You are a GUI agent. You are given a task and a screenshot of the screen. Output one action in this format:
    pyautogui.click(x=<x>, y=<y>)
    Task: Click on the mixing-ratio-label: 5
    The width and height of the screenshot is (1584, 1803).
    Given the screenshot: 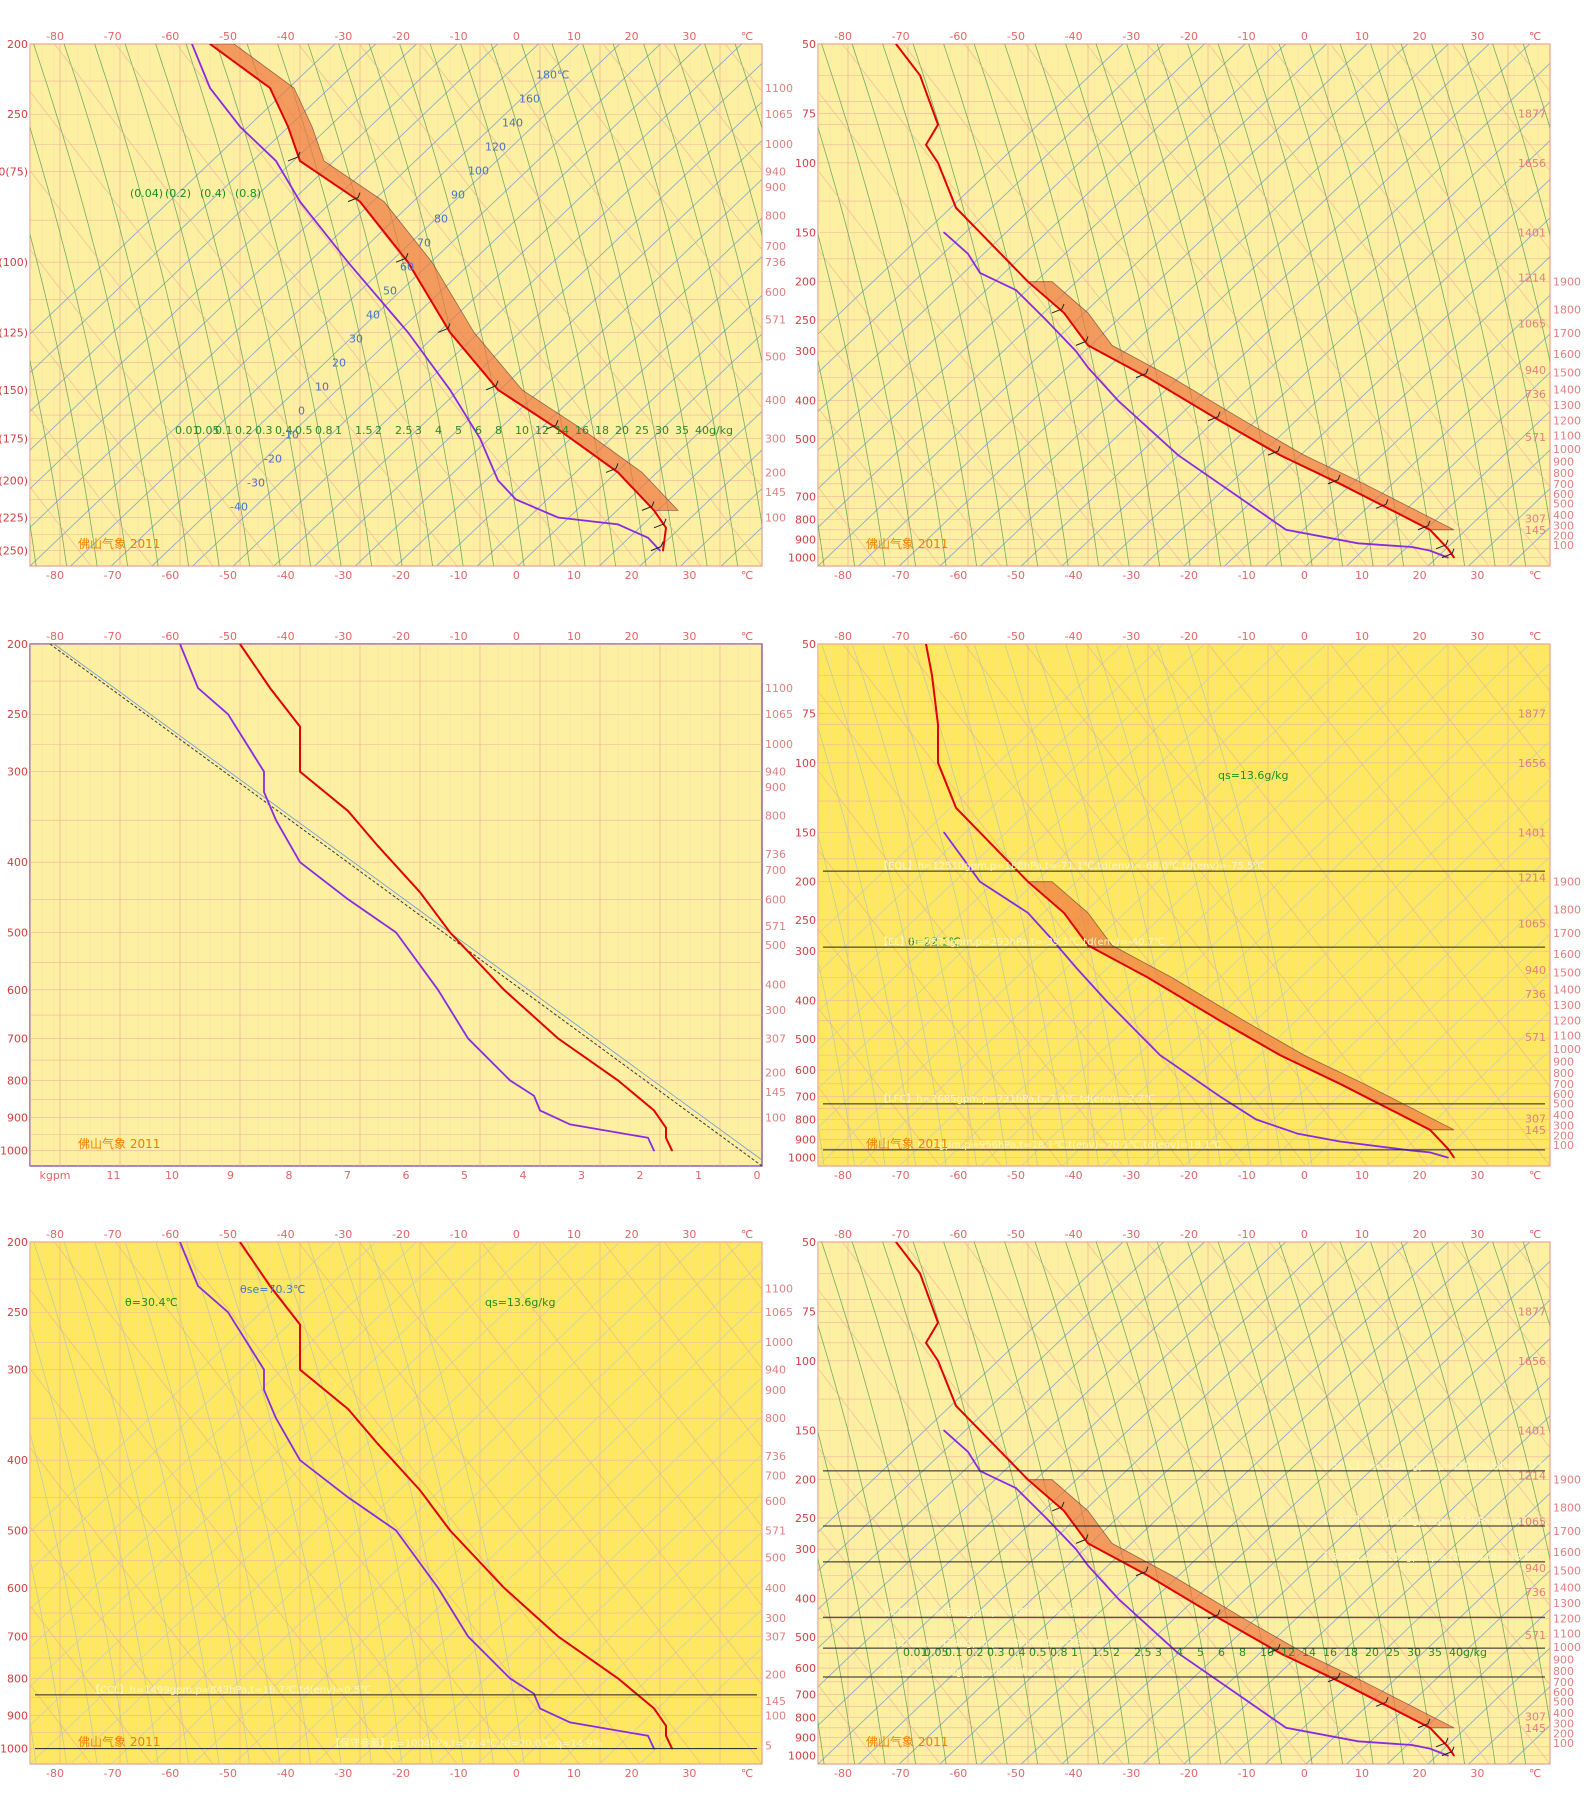 What is the action you would take?
    pyautogui.click(x=1200, y=1652)
    